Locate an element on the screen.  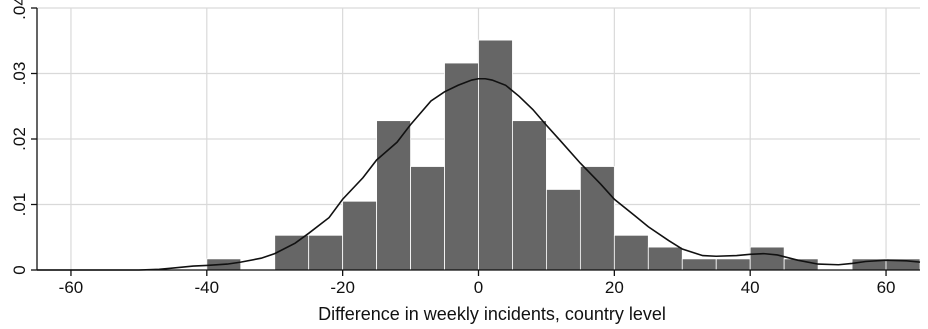
x-tick-label: 0 is located at coordinates (478, 287).